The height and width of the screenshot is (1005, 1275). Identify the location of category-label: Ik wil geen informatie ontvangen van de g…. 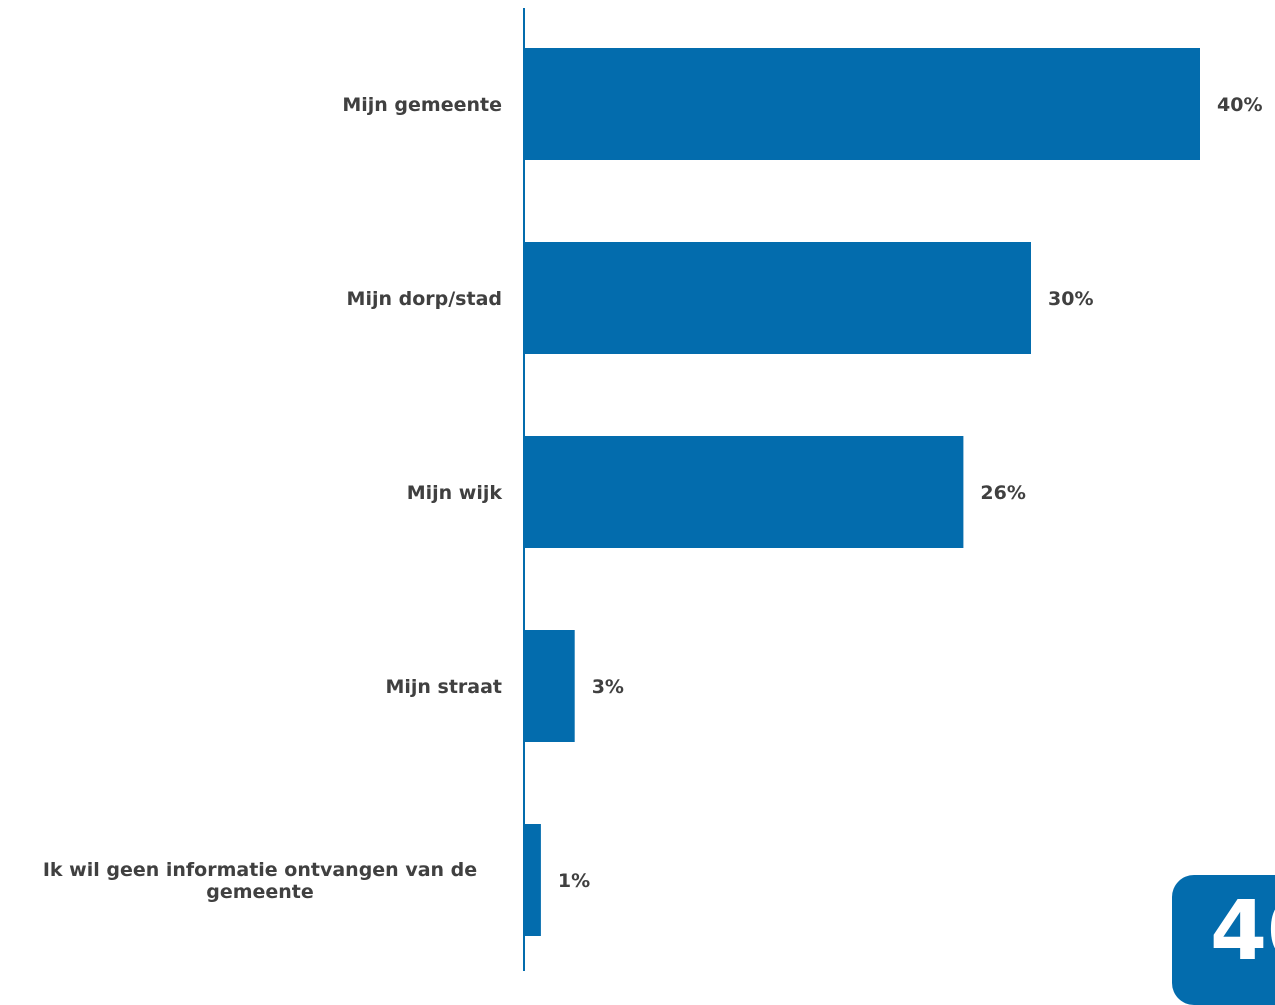
(260, 881).